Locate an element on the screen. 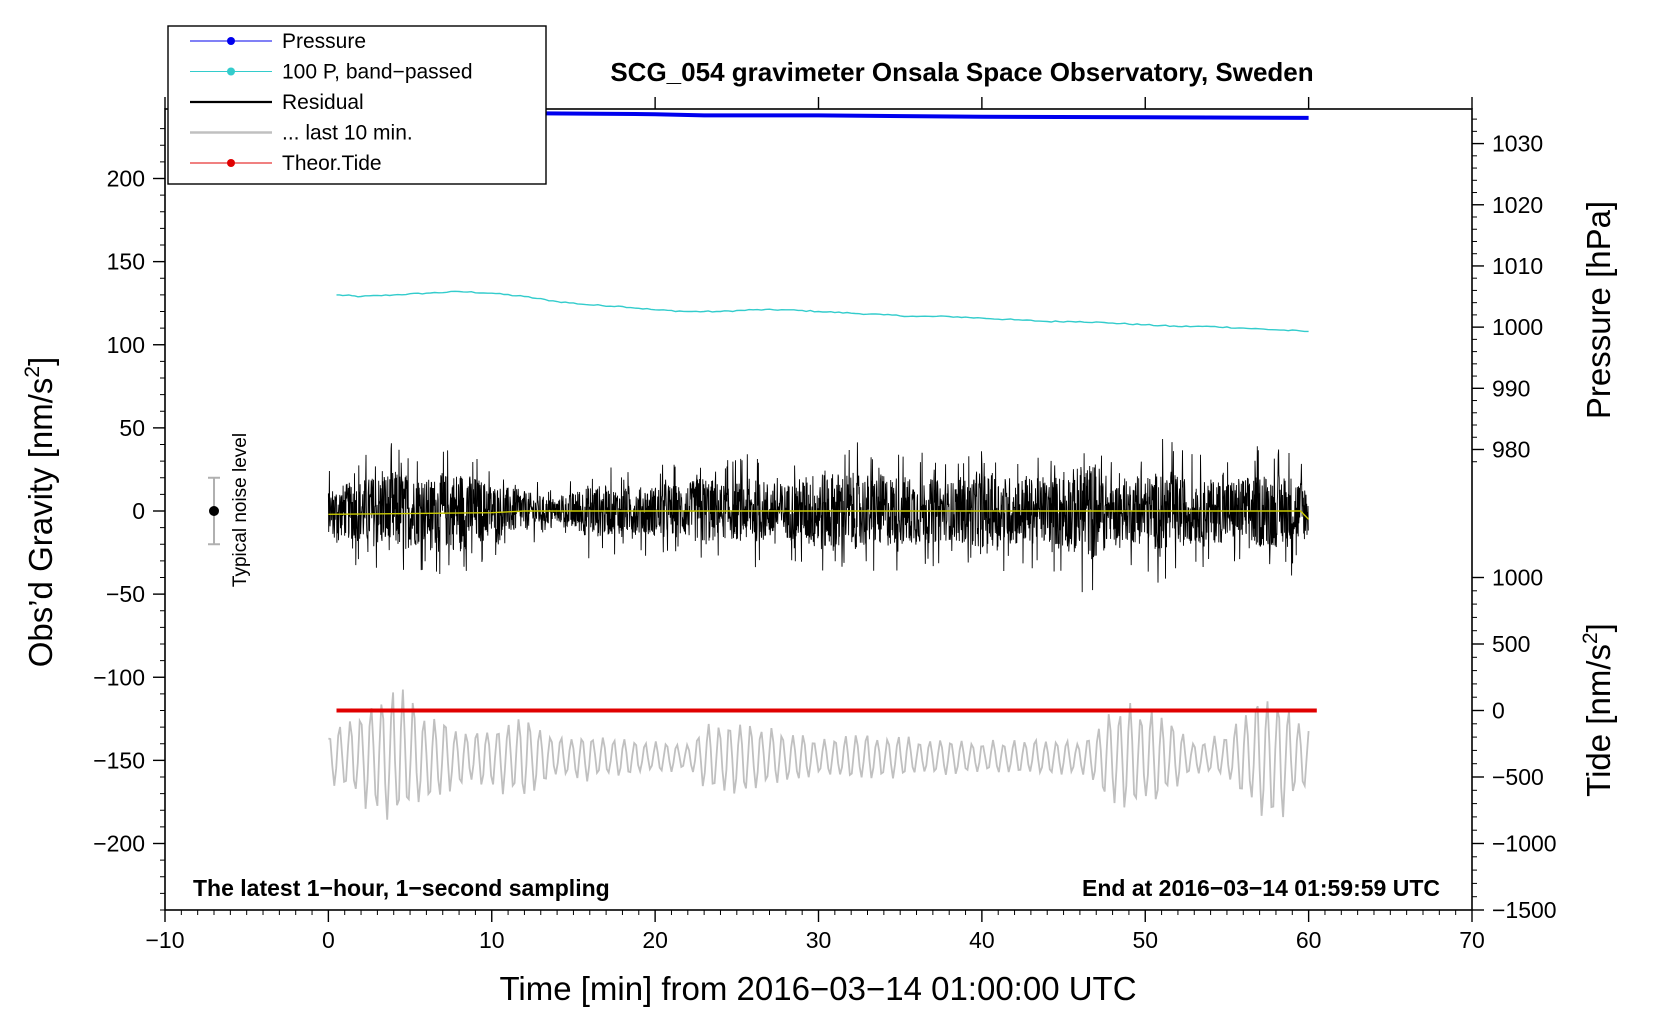  y-axis-tide-title: Tide [nm/s2] is located at coordinates (1598, 710).